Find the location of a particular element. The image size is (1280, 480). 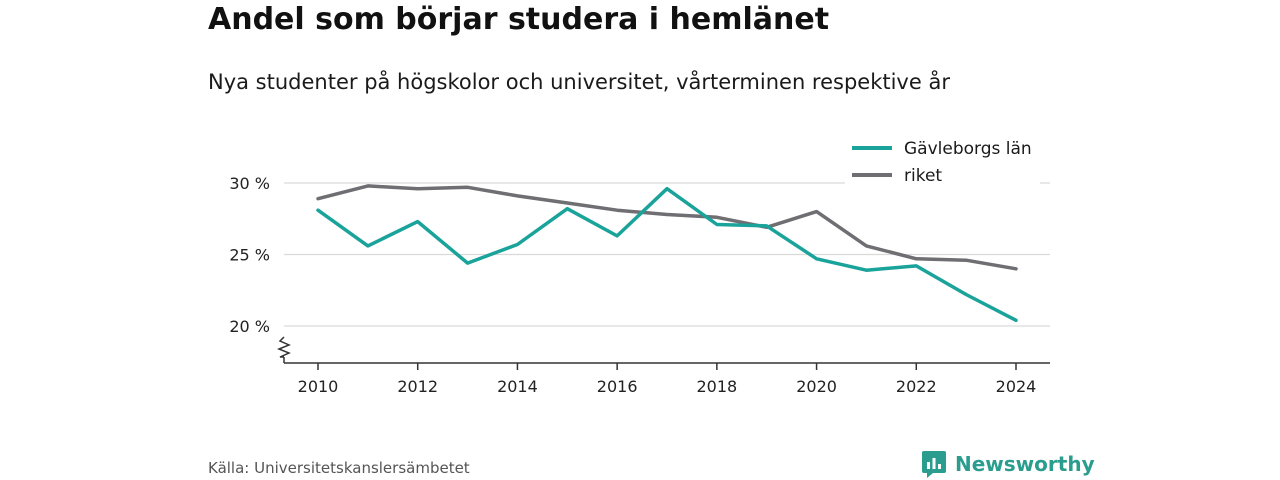

legend-label-riket: riket is located at coordinates (923, 176).